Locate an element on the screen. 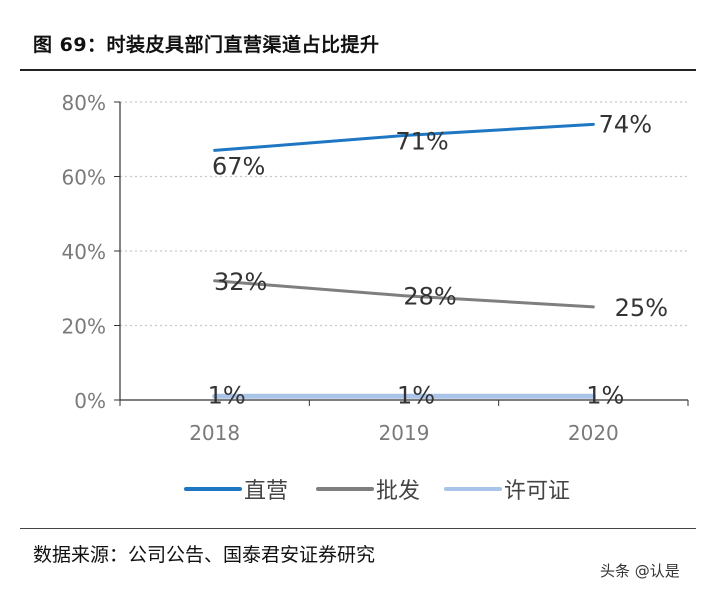  legend-label: 直营 is located at coordinates (266, 491).